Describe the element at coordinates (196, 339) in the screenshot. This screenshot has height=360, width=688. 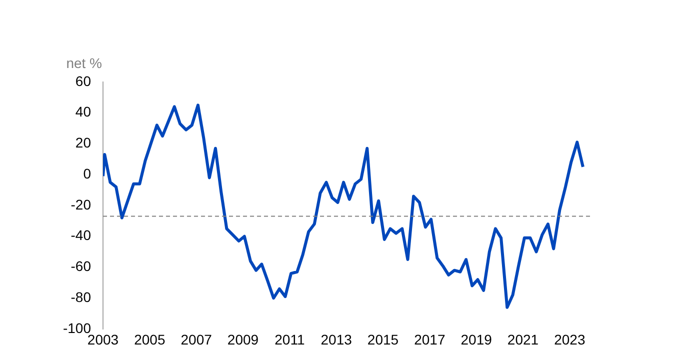
I see `x-tick-label: 2007` at that location.